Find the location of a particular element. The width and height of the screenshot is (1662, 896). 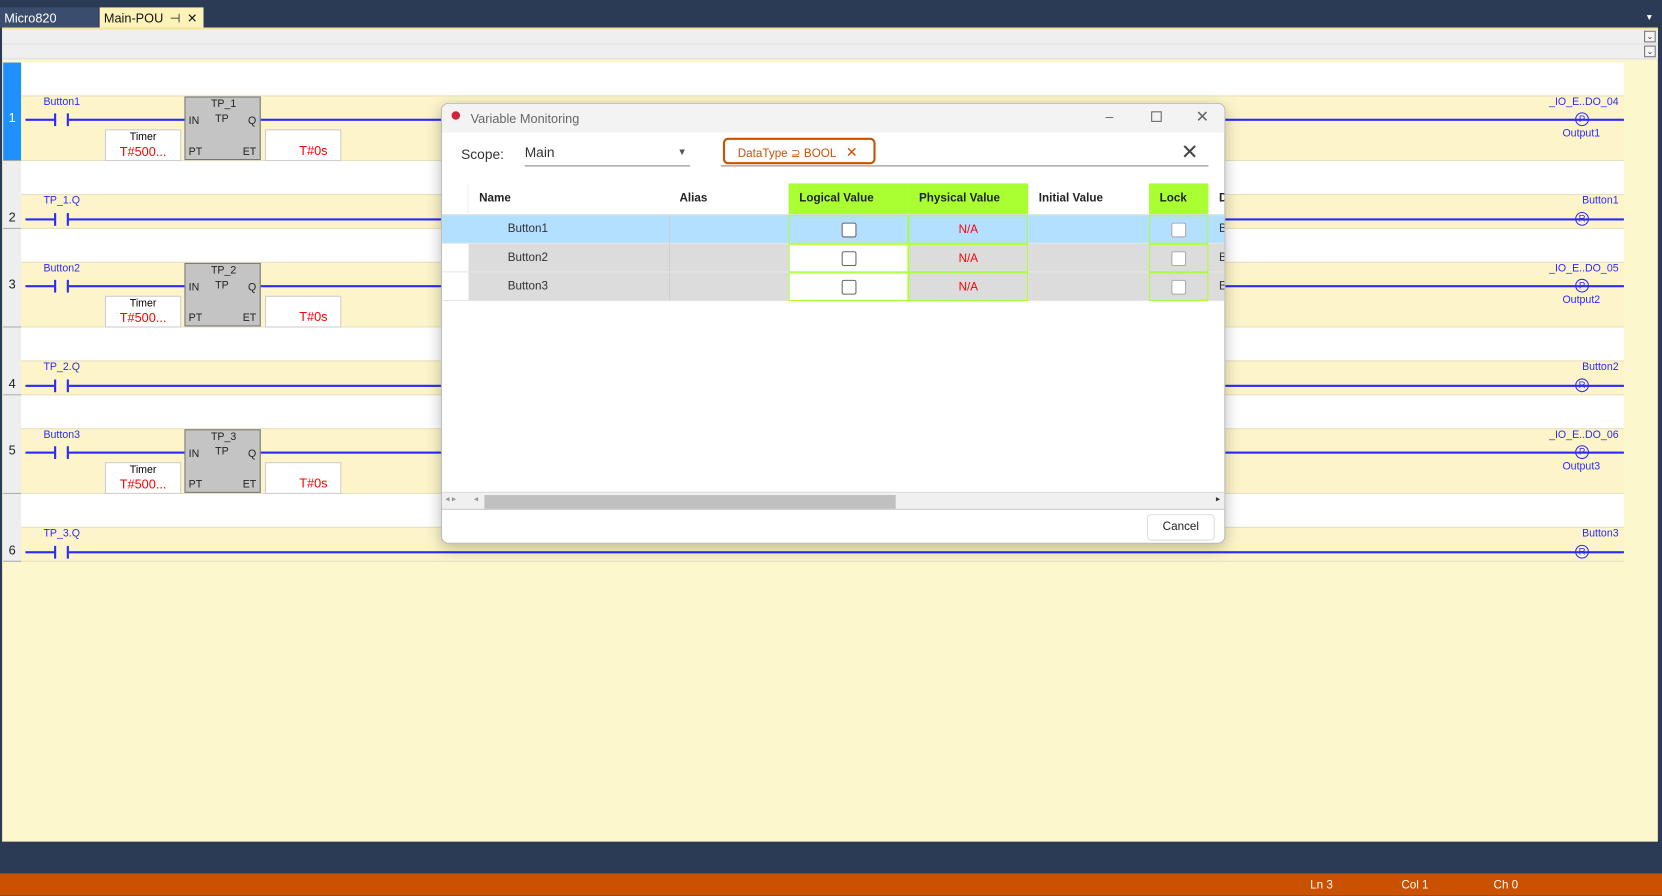

rung-number: 1 is located at coordinates (12, 112).